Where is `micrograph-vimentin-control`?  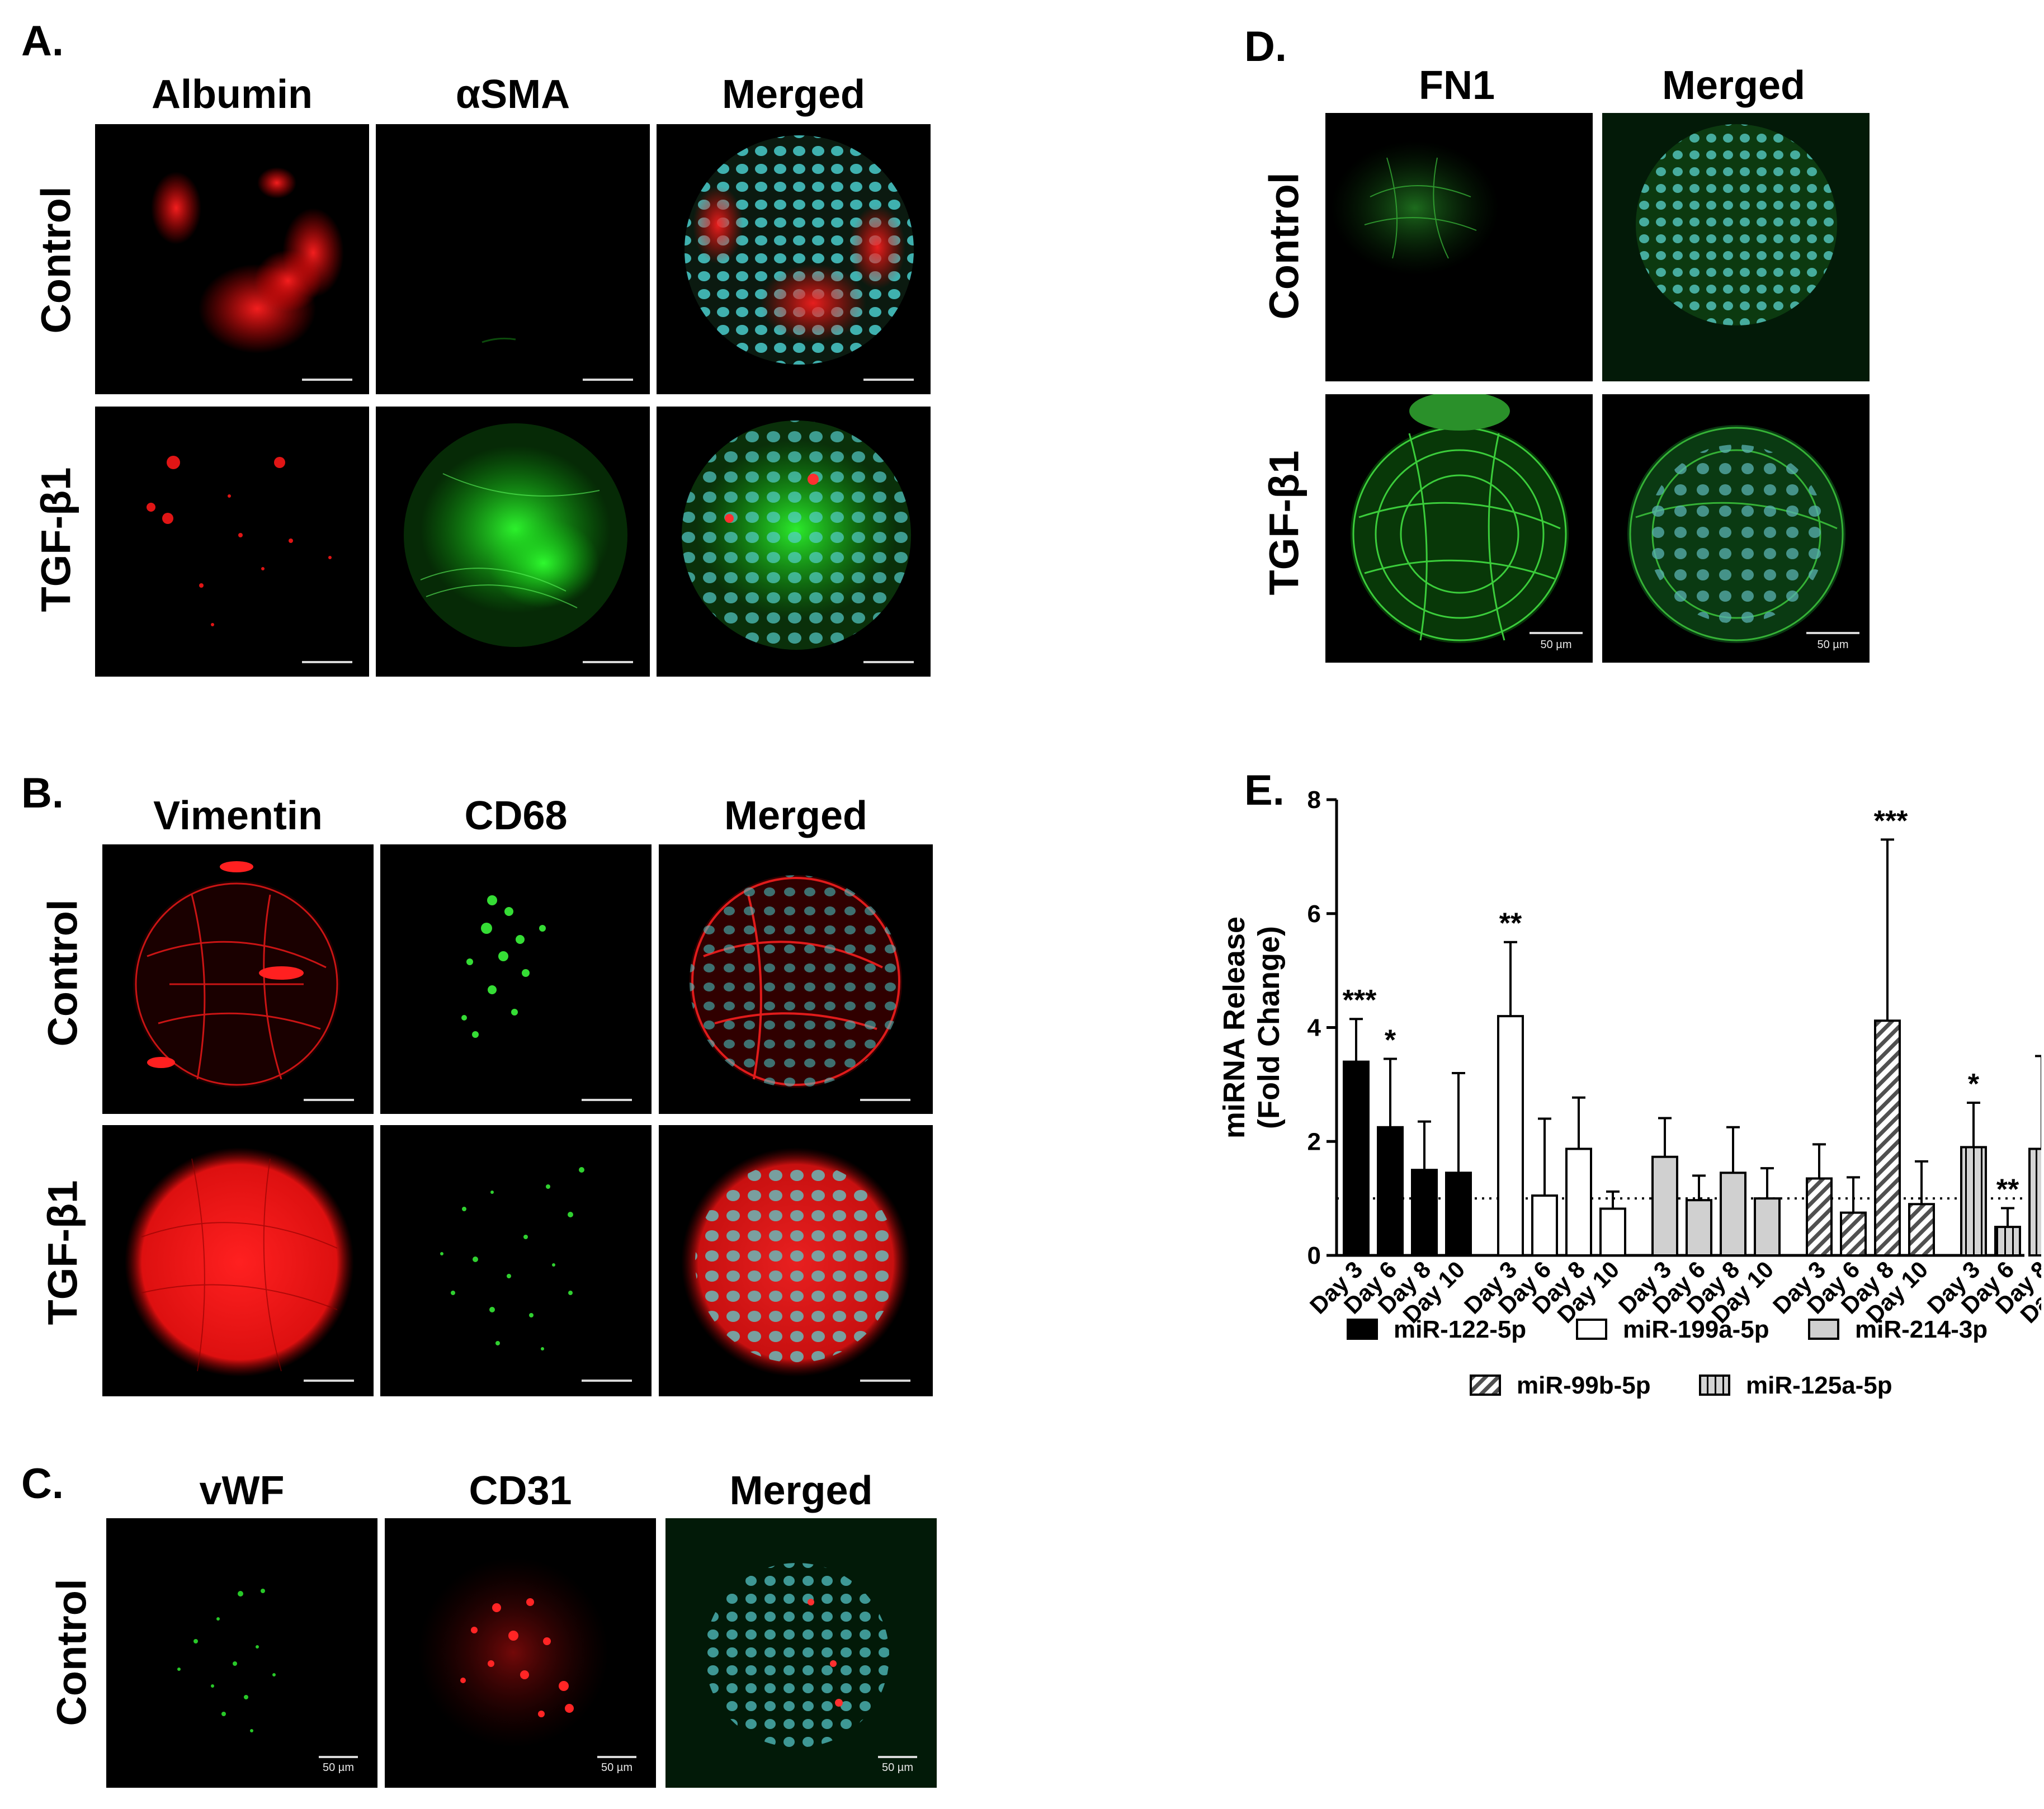
micrograph-vimentin-control is located at coordinates (238, 979).